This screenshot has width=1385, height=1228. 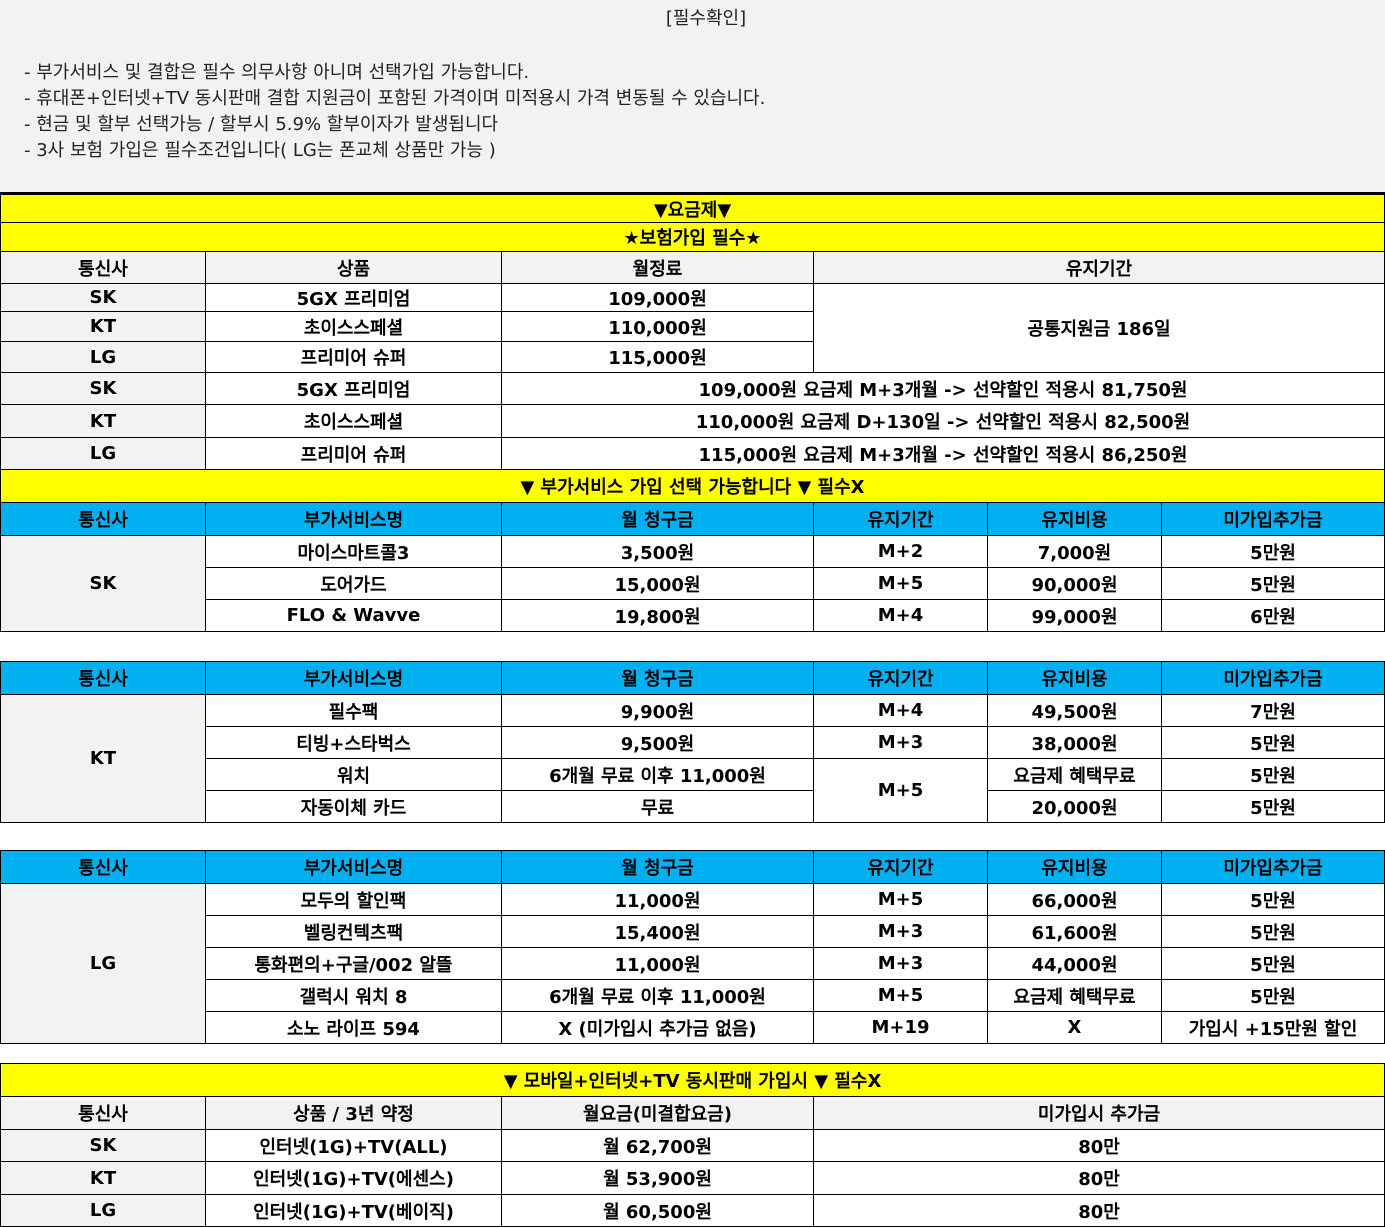 What do you see at coordinates (657, 267) in the screenshot?
I see `header-cell: 월정료` at bounding box center [657, 267].